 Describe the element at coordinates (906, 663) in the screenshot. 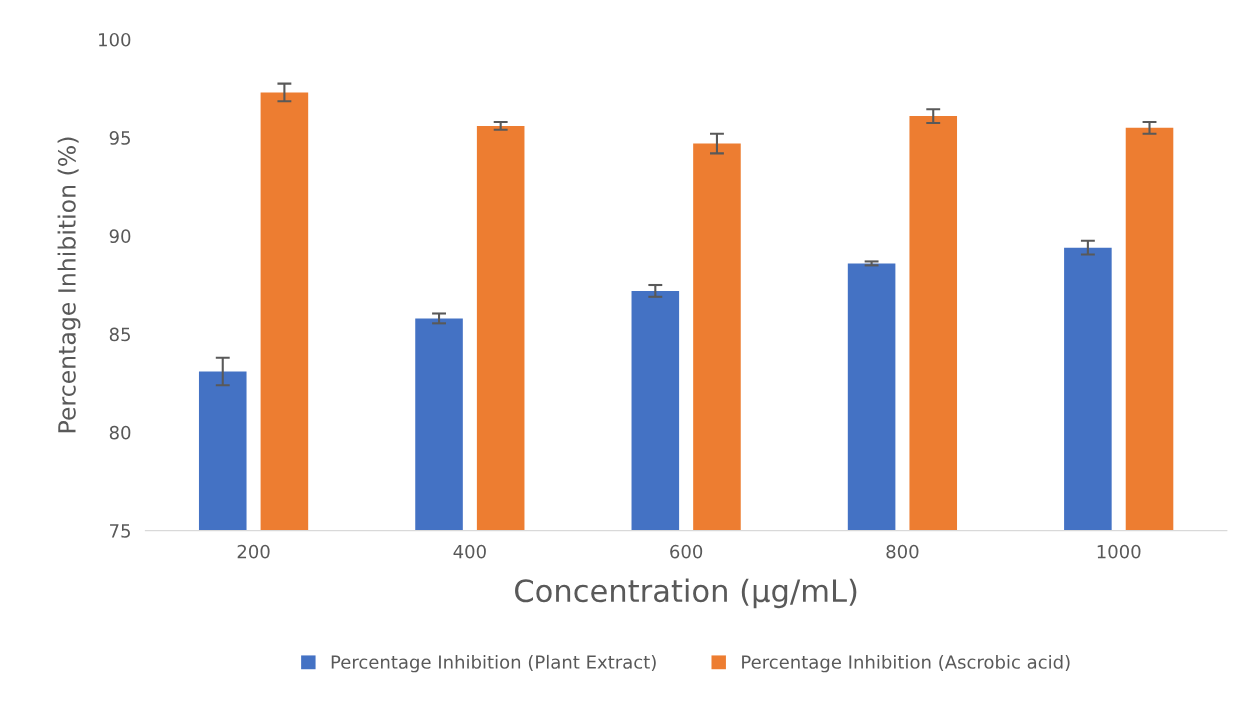

I see `legend-label: Percentage Inhibition (Ascrobic acid)` at that location.